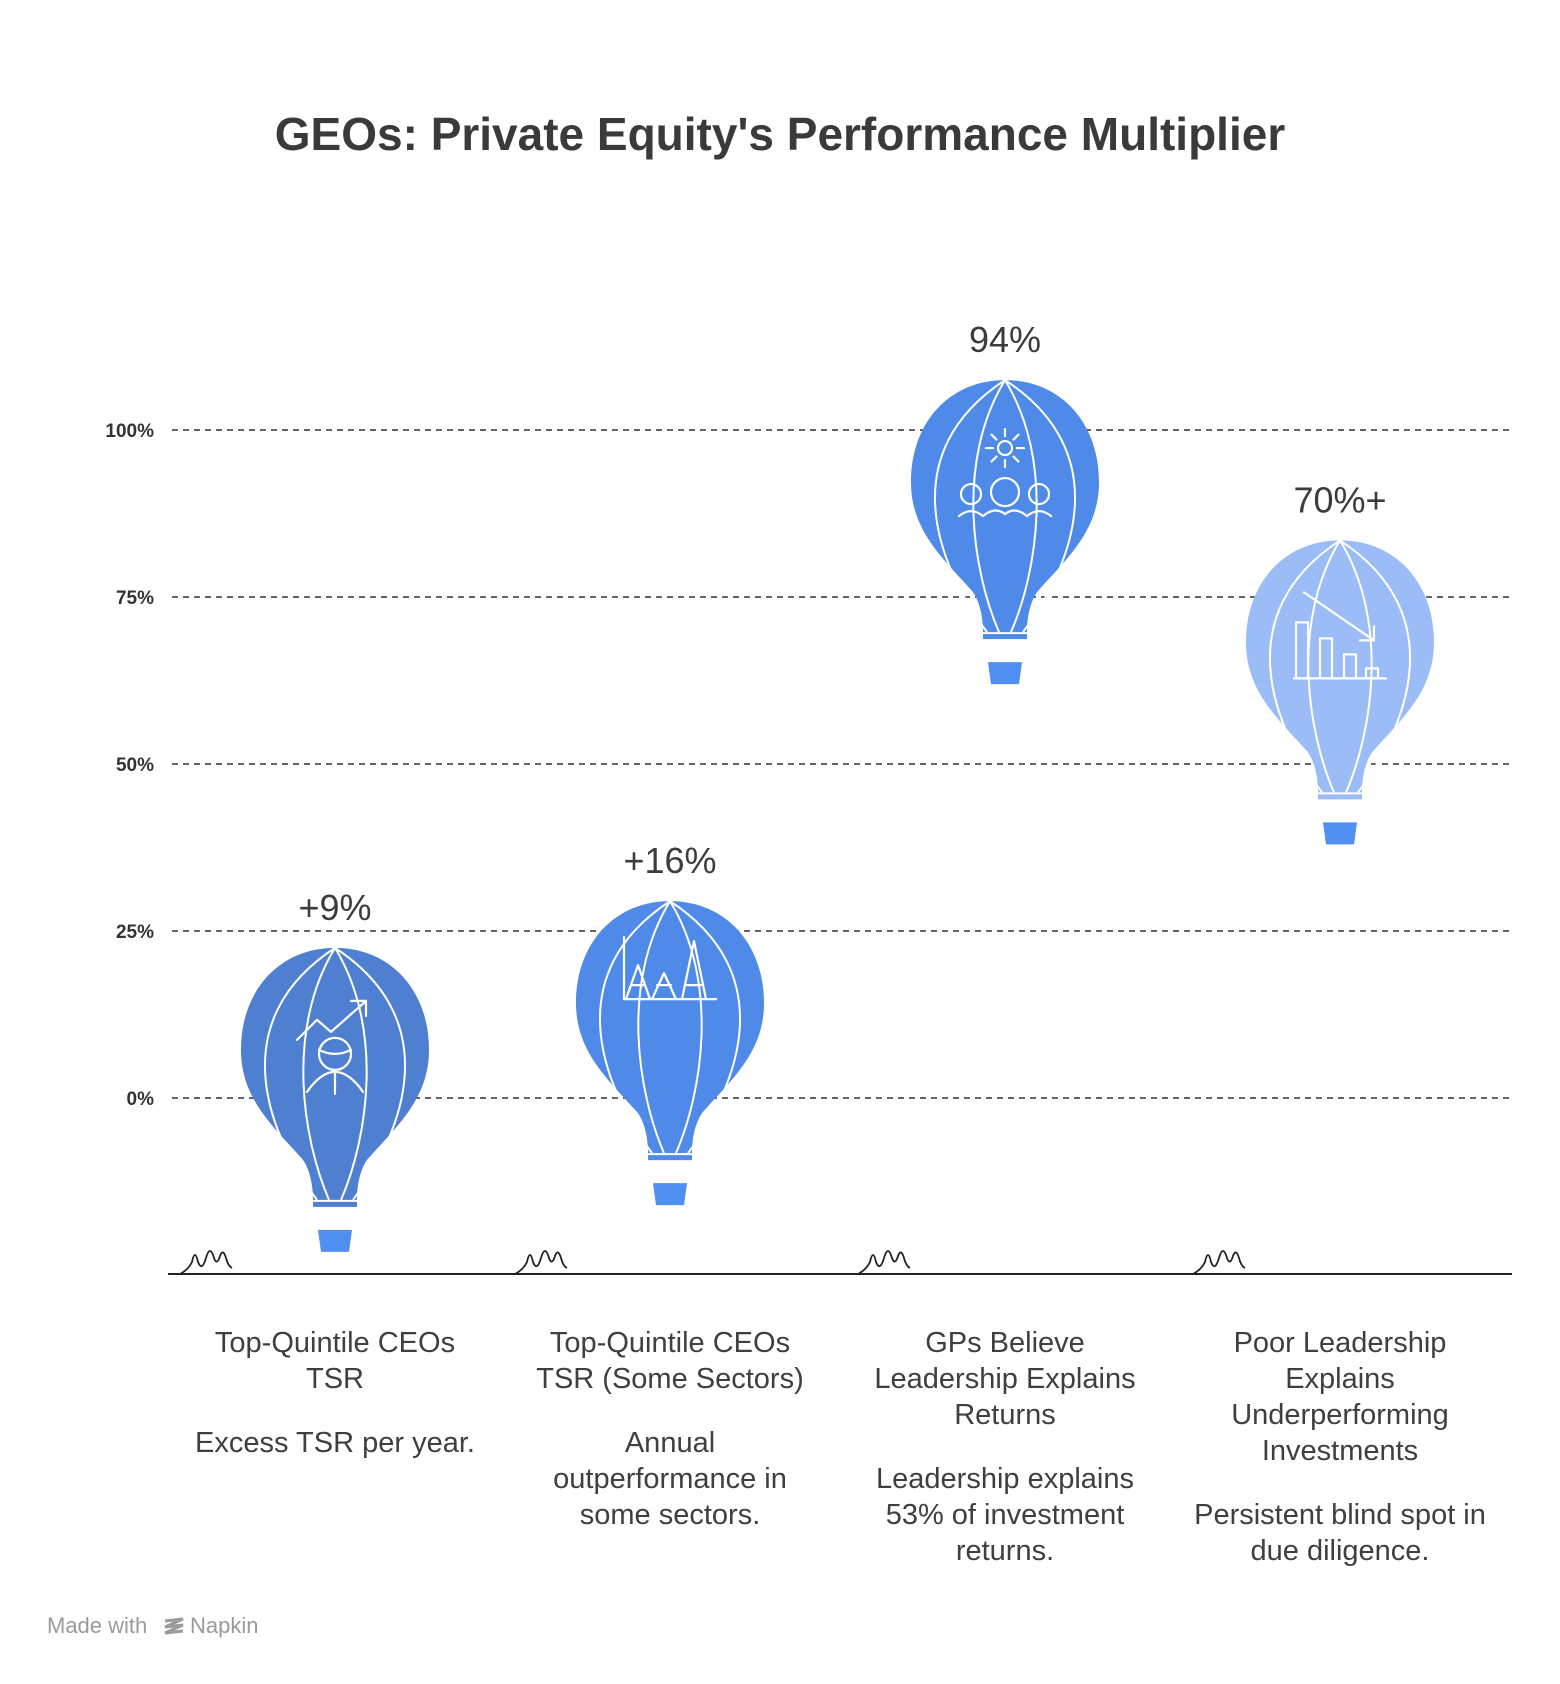  I want to click on balloon-bar: +16%, so click(670, 1023).